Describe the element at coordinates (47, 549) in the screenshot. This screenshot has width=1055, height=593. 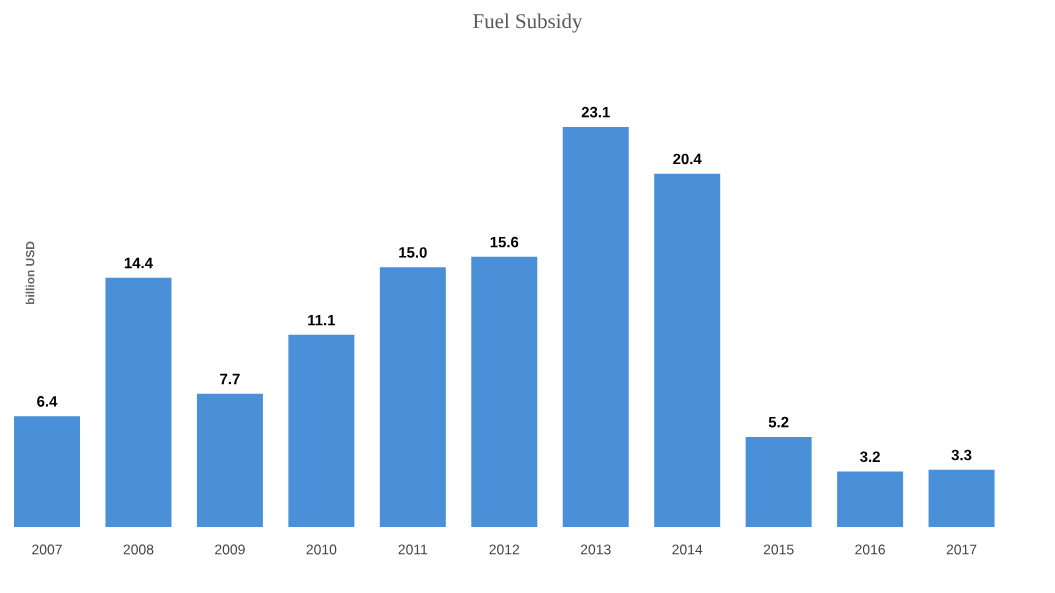
I see `x-tick-label: 2007` at that location.